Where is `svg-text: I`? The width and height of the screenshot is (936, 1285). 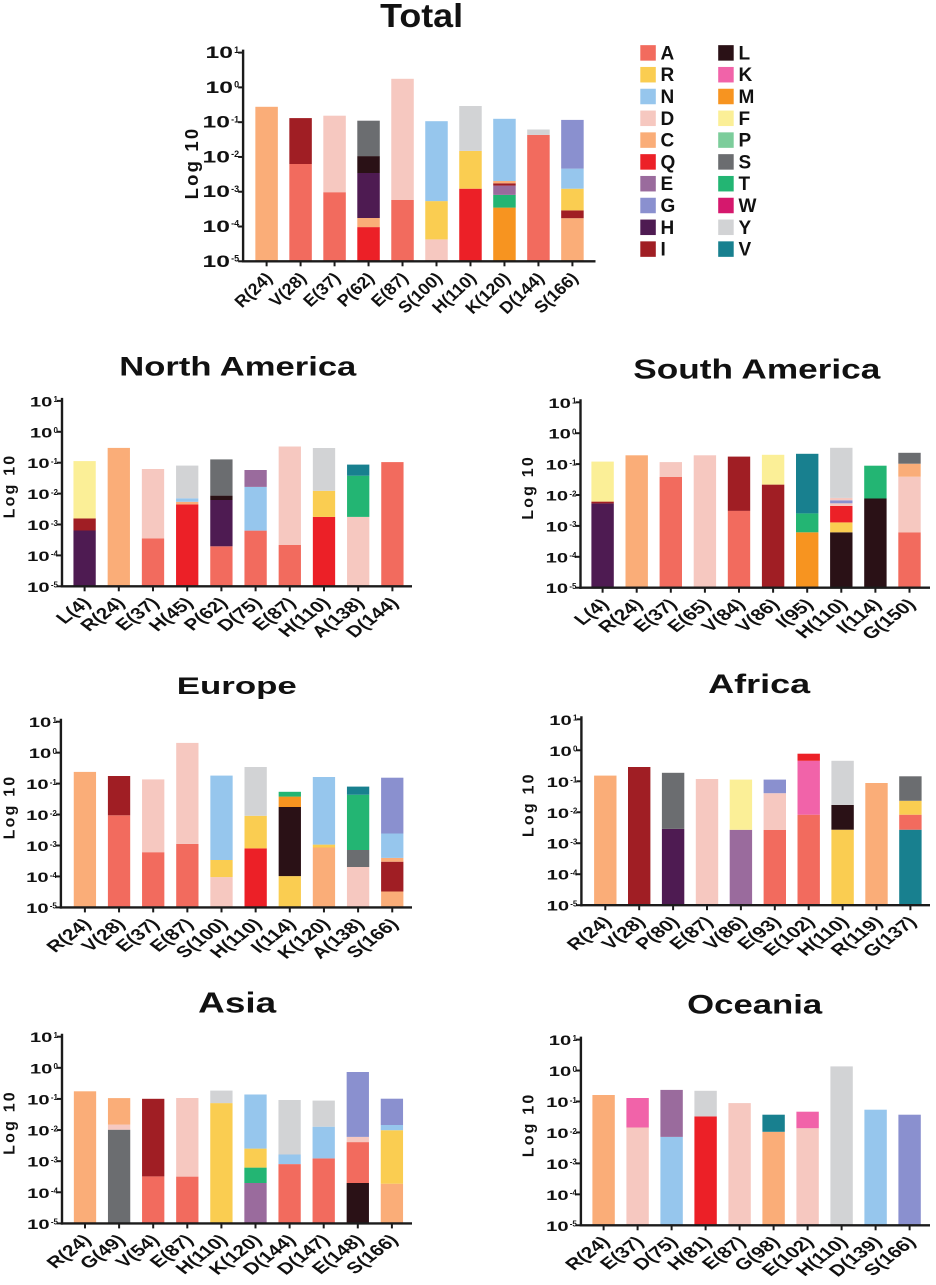
svg-text: I is located at coordinates (663, 250).